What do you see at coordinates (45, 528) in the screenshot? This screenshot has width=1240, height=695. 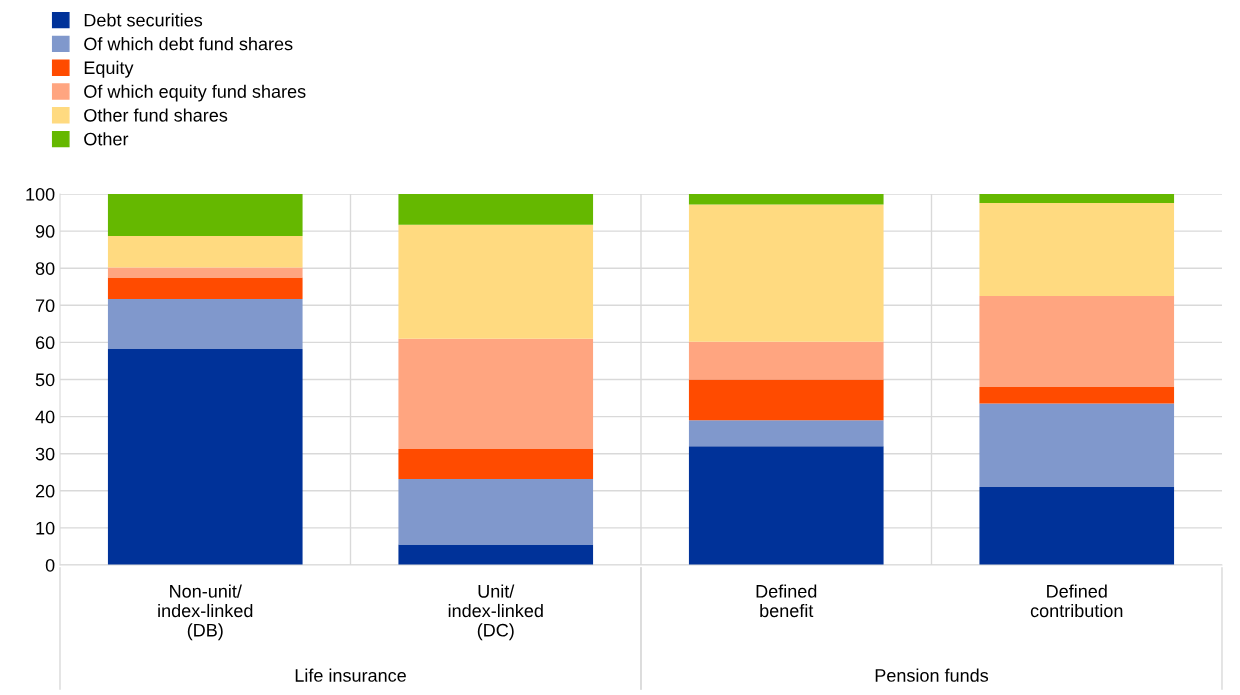 I see `y-tick-label: 10` at bounding box center [45, 528].